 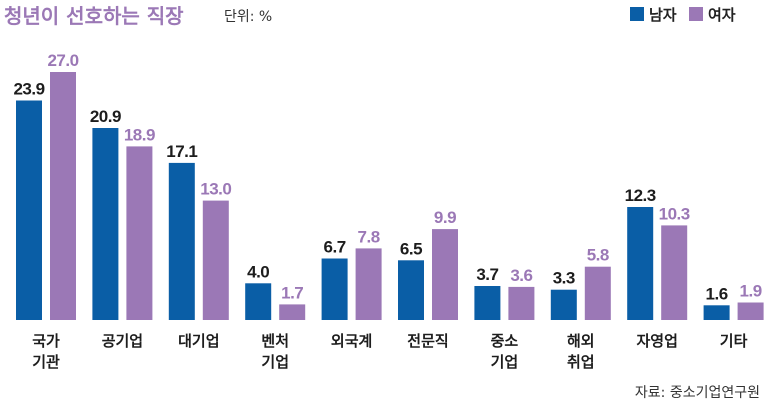 I want to click on value-label-male: 12.3, so click(x=640, y=195).